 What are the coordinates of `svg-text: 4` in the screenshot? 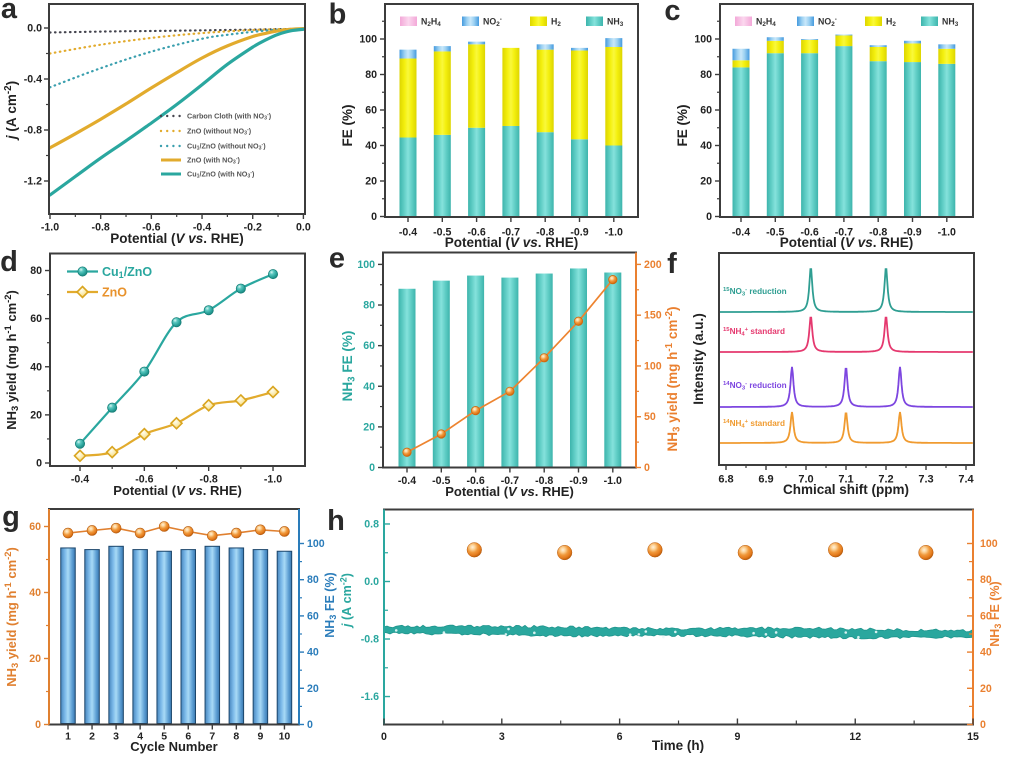 It's located at (140, 737).